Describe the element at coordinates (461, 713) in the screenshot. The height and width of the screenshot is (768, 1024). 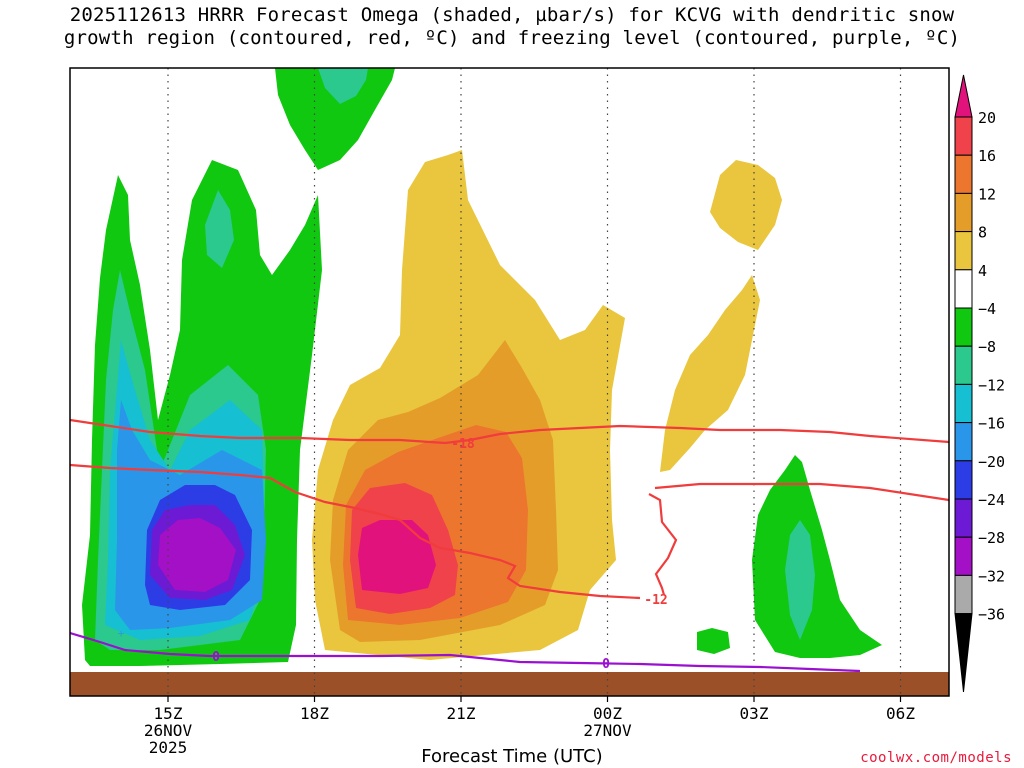
I see `x-tick-label: 21Z` at that location.